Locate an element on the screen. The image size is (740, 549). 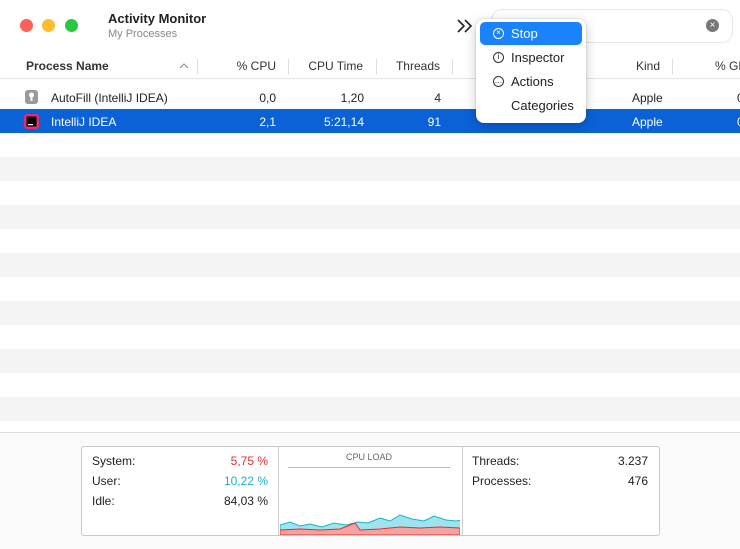
column-header: Kind is located at coordinates (648, 66).